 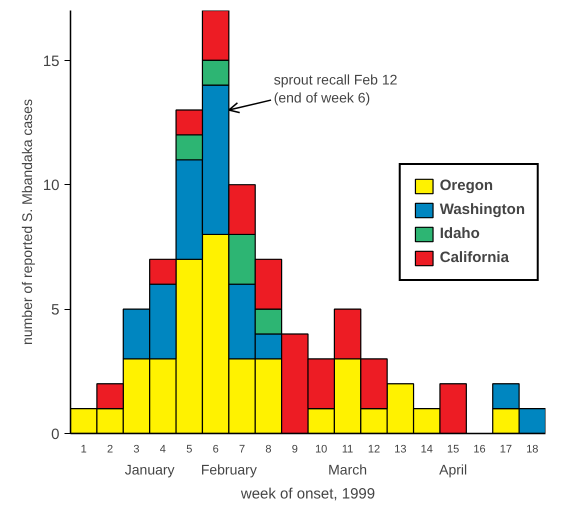 I want to click on text: January, so click(x=149, y=470).